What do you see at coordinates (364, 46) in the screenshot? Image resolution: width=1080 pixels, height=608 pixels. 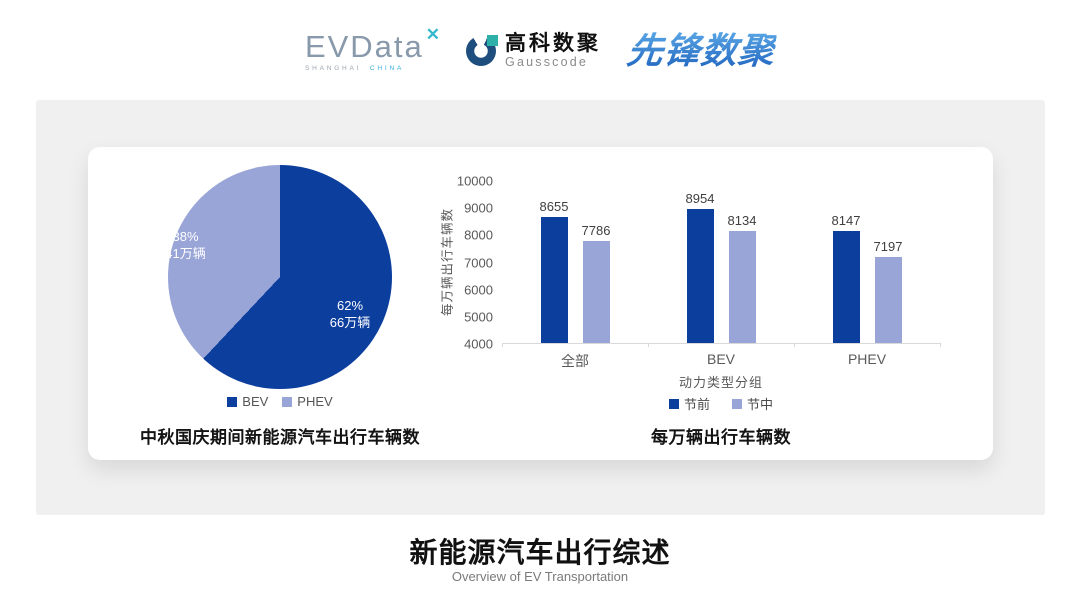 I see `evdata-wordmark: EVData` at bounding box center [364, 46].